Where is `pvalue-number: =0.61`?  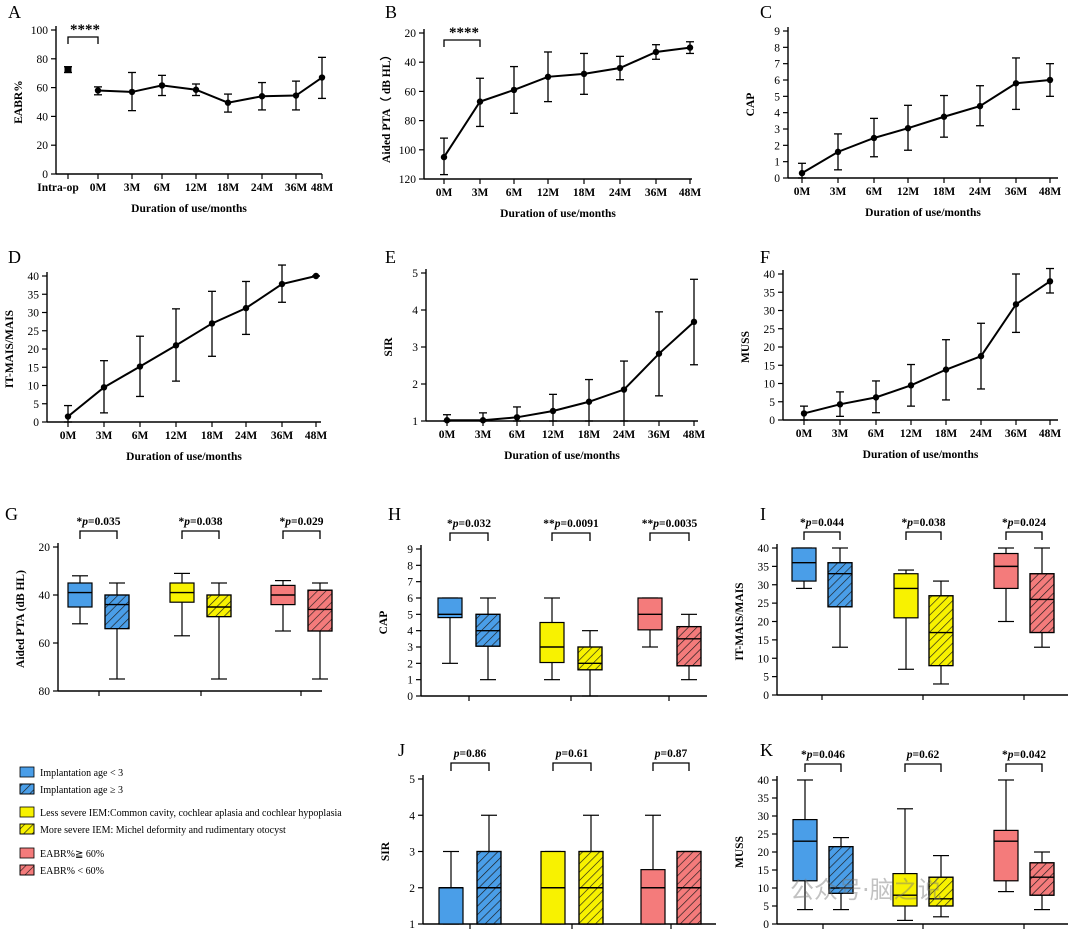 pvalue-number: =0.61 is located at coordinates (575, 754).